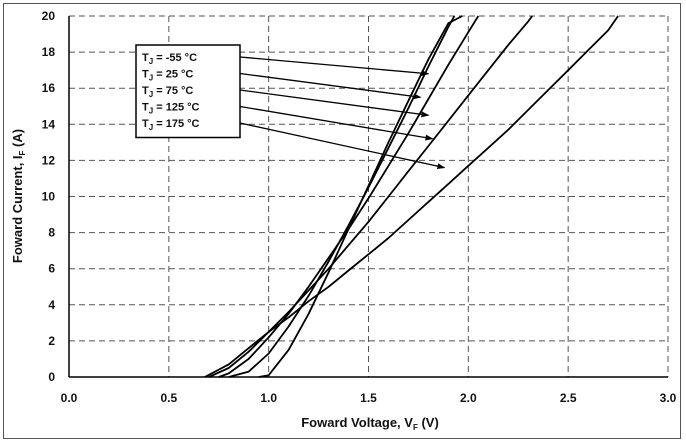 The width and height of the screenshot is (686, 444). Describe the element at coordinates (51, 341) in the screenshot. I see `y-tick-label: 2` at that location.